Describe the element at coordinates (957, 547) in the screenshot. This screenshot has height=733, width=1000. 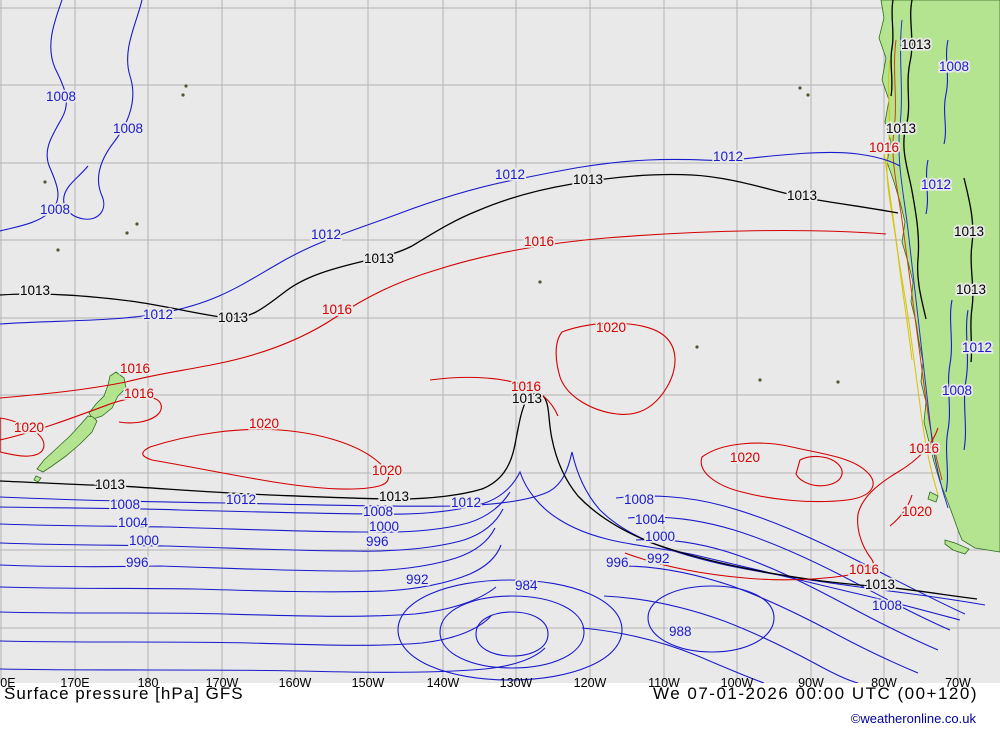
I see `tierra-del-fuego` at that location.